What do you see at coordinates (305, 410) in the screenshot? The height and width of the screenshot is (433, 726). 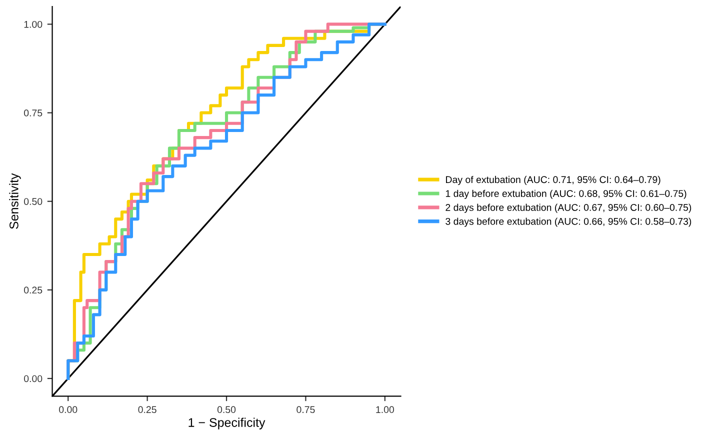 I see `x-tick-label: 0.75` at bounding box center [305, 410].